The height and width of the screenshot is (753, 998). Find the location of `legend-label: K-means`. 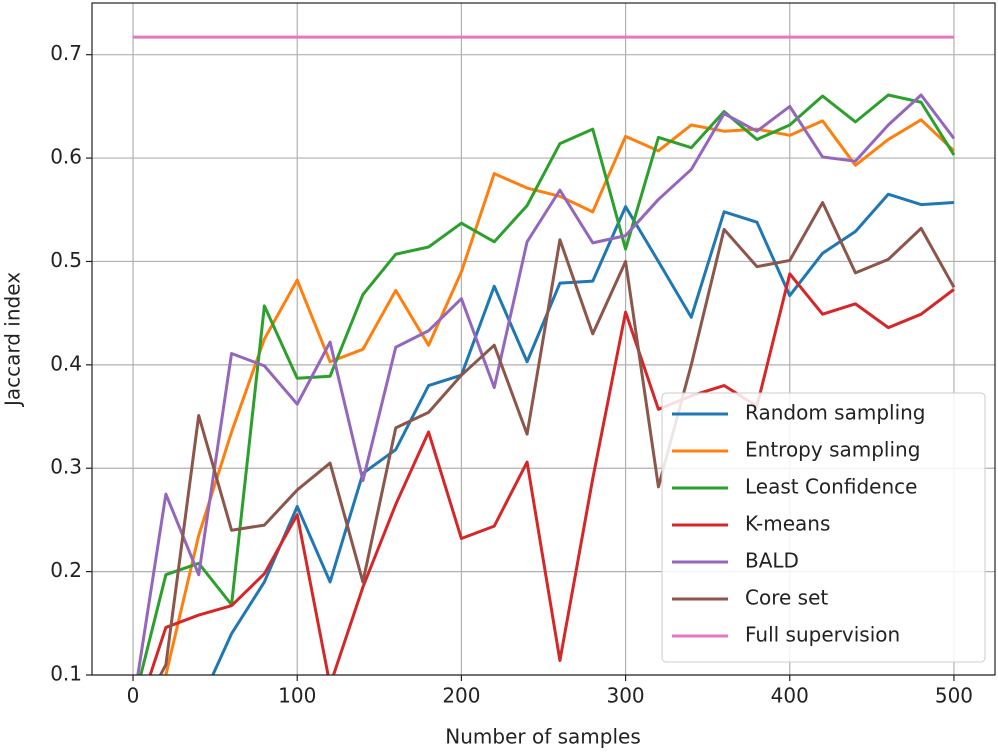

legend-label: K-means is located at coordinates (787, 524).